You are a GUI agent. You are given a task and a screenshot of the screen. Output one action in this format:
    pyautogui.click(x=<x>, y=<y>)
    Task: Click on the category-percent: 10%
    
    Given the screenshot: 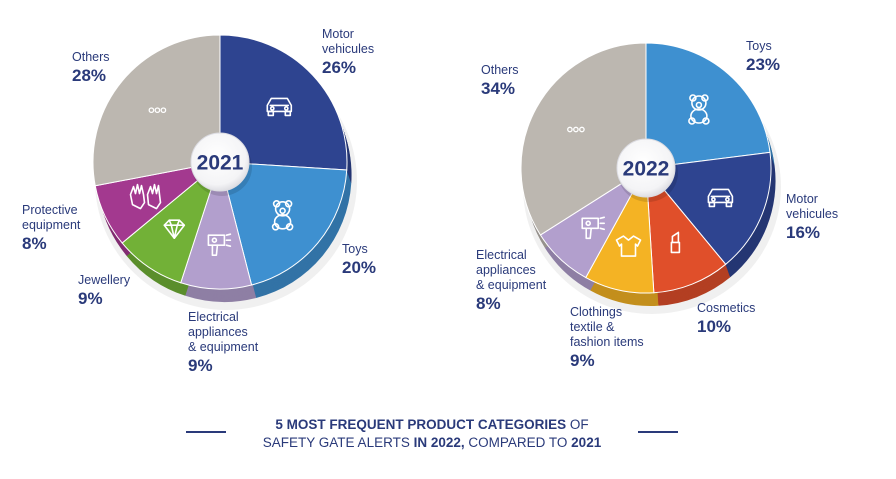 What is the action you would take?
    pyautogui.click(x=714, y=326)
    